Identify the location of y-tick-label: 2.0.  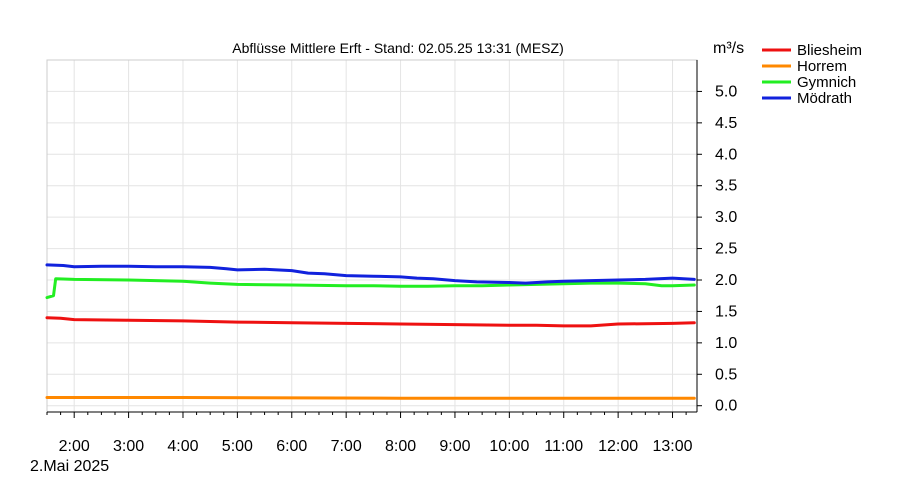
(726, 280).